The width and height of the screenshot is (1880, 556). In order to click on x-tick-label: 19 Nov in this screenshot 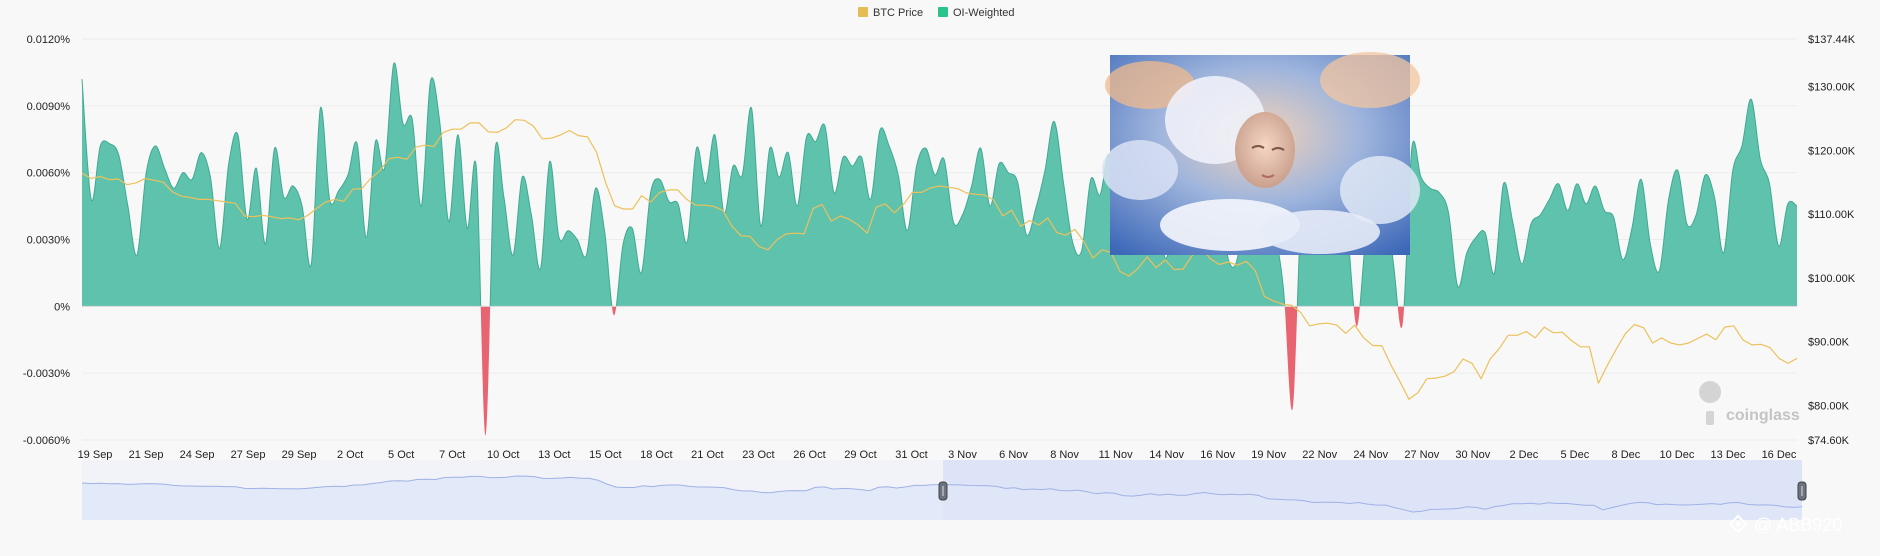, I will do `click(1268, 455)`.